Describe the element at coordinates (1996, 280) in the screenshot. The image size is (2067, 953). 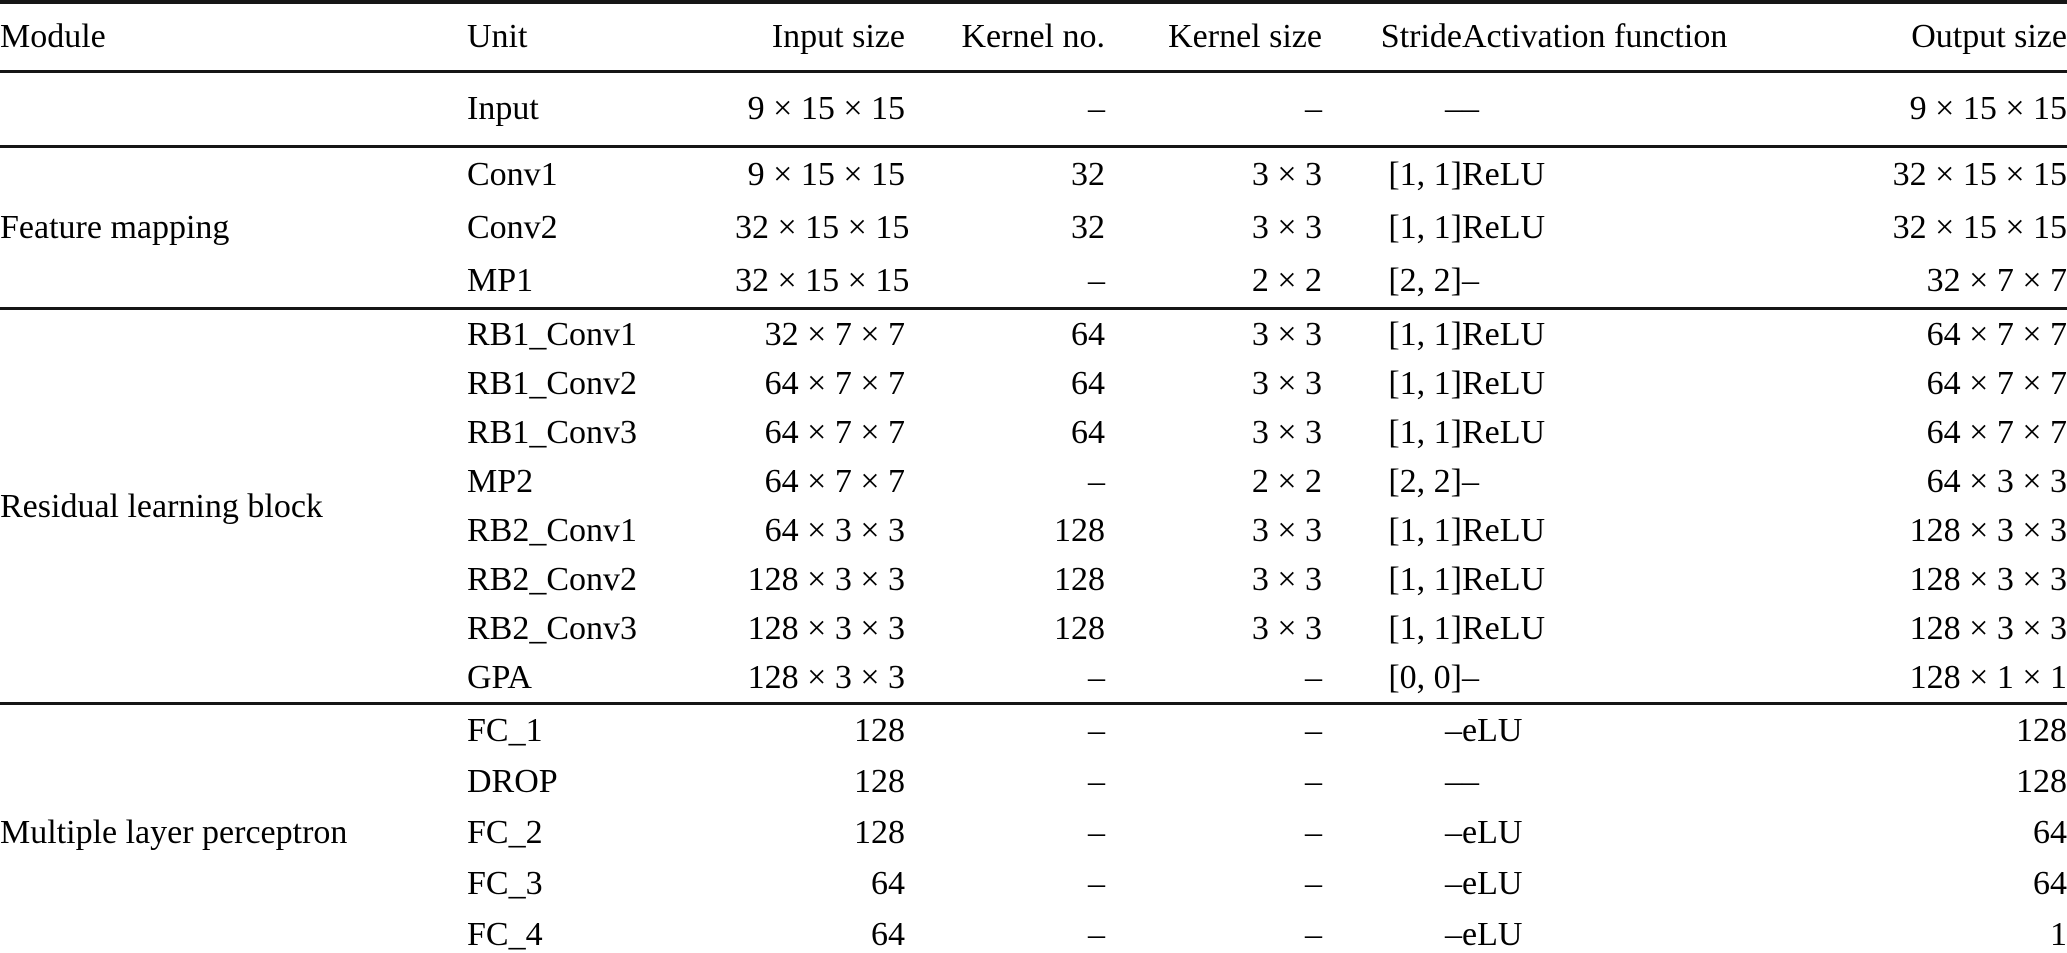
I see `cell-output-size: 32 × 7 × 7` at that location.